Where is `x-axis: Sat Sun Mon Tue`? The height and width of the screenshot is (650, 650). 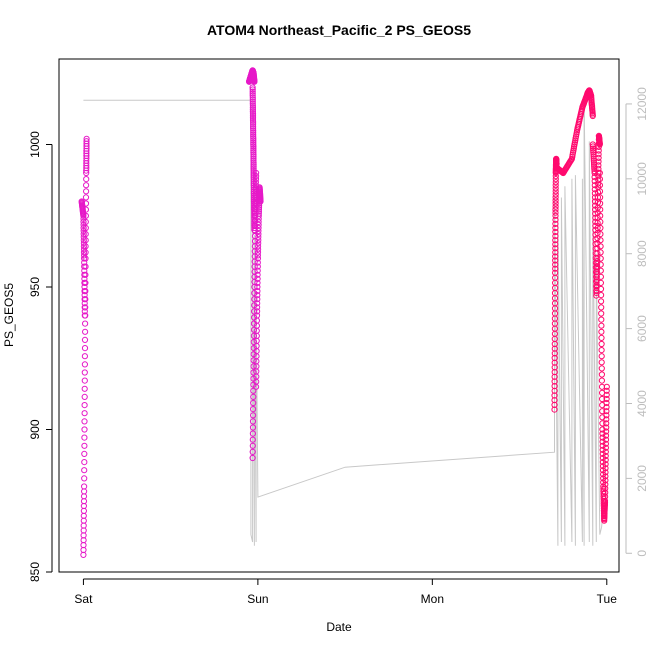 x-axis: Sat Sun Mon Tue is located at coordinates (345, 592).